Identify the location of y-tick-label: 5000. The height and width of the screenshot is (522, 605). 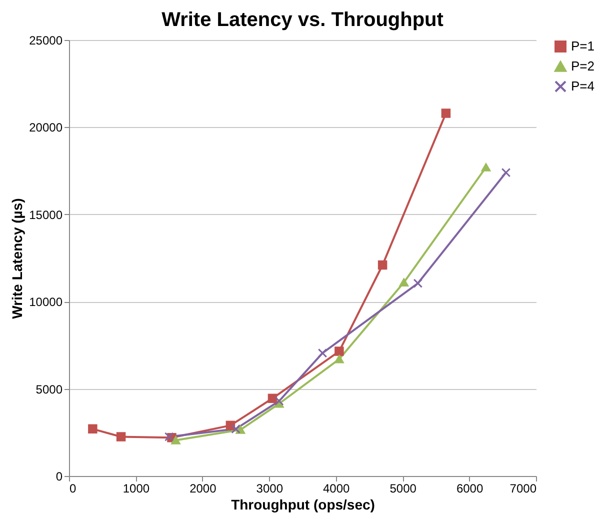
(49, 389).